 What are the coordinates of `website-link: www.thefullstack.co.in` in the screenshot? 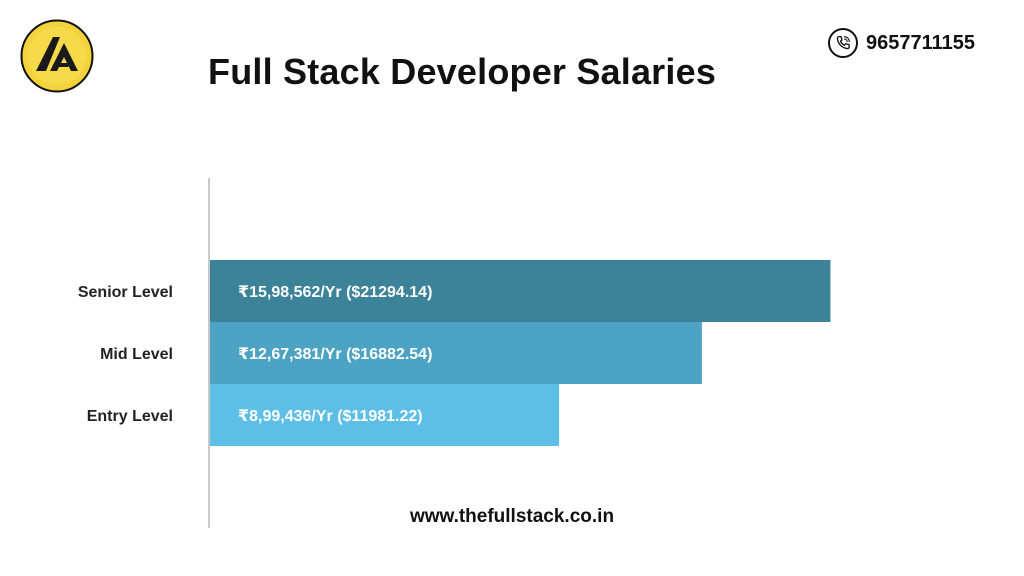 It's located at (512, 516).